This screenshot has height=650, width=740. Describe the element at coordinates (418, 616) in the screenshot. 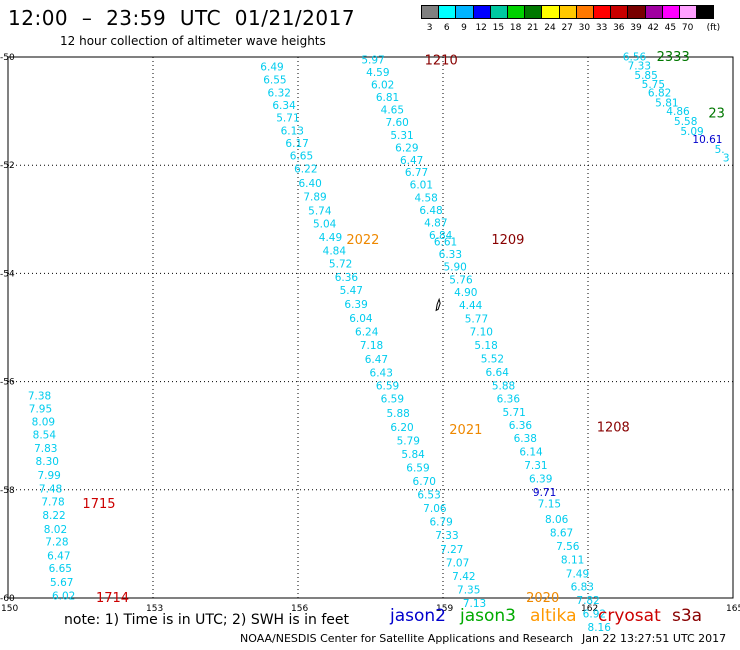

I see `satellite-label-jason2: jason2` at that location.